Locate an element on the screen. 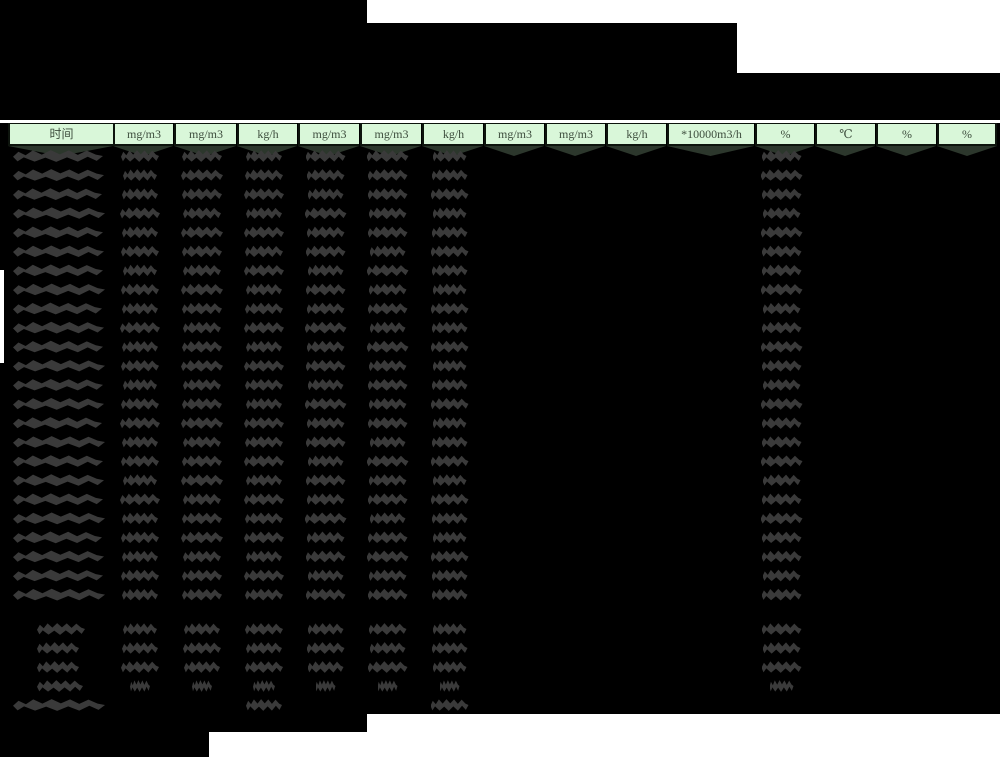 The image size is (1000, 757). header-cell-label: ℃ is located at coordinates (846, 134).